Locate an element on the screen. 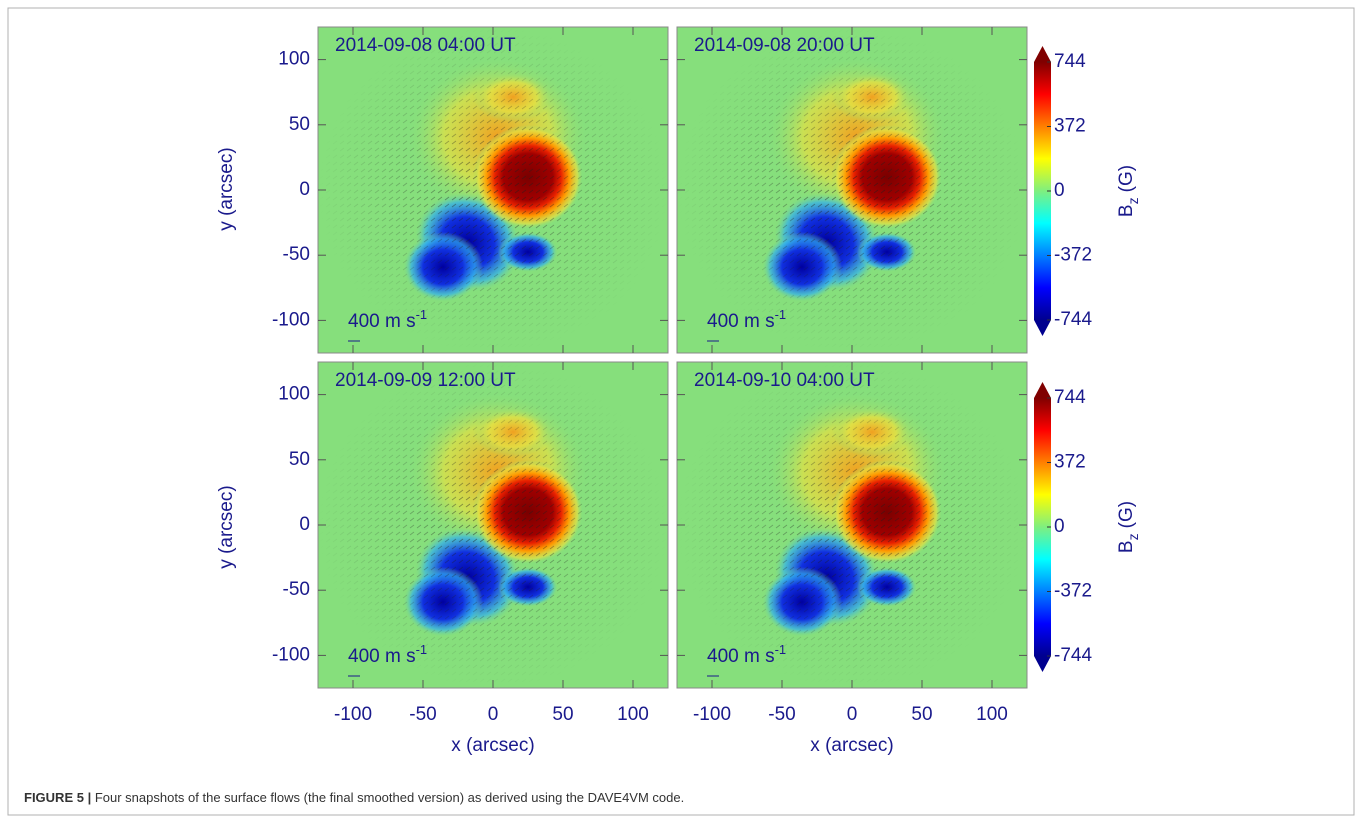 This screenshot has height=828, width=1362. panel-title: 2014-09-10 04:00 UT is located at coordinates (784, 380).